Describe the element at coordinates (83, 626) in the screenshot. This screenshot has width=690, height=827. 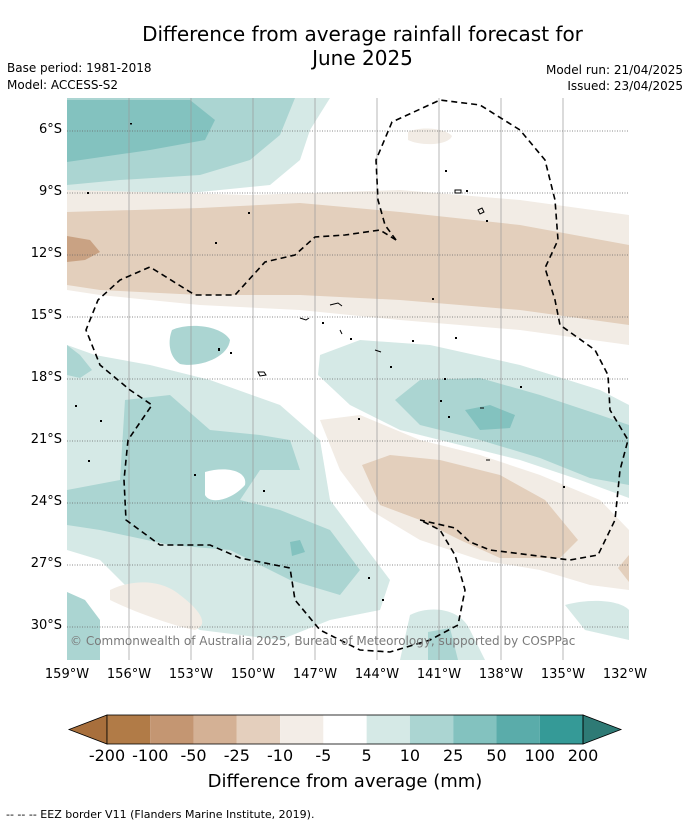
I see `wet-region-southwest-corner` at that location.